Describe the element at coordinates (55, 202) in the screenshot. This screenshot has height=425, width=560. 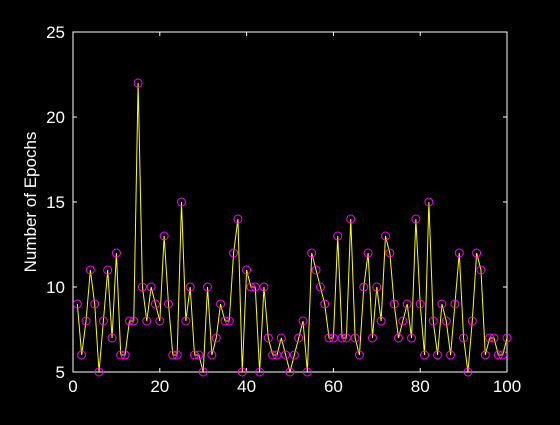
I see `y-tick-label: 15` at that location.